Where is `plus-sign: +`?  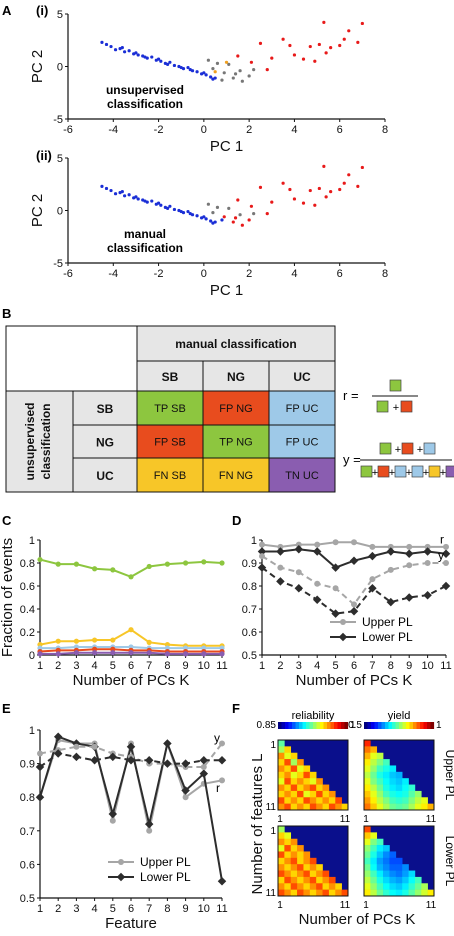
plus-sign: + is located at coordinates (392, 473).